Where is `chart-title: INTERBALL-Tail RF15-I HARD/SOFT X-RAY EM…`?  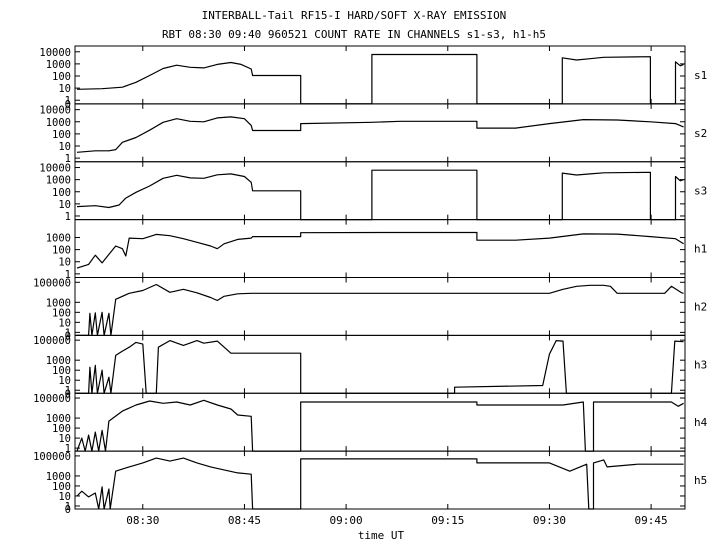 chart-title: INTERBALL-Tail RF15-I HARD/SOFT X-RAY EM… is located at coordinates (354, 15).